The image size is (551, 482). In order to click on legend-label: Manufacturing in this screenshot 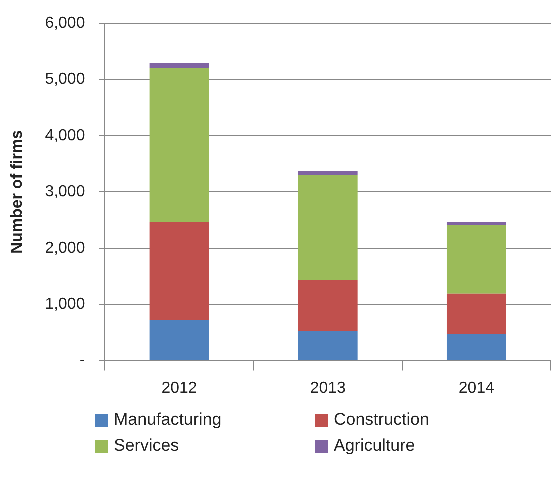, I will do `click(168, 420)`.